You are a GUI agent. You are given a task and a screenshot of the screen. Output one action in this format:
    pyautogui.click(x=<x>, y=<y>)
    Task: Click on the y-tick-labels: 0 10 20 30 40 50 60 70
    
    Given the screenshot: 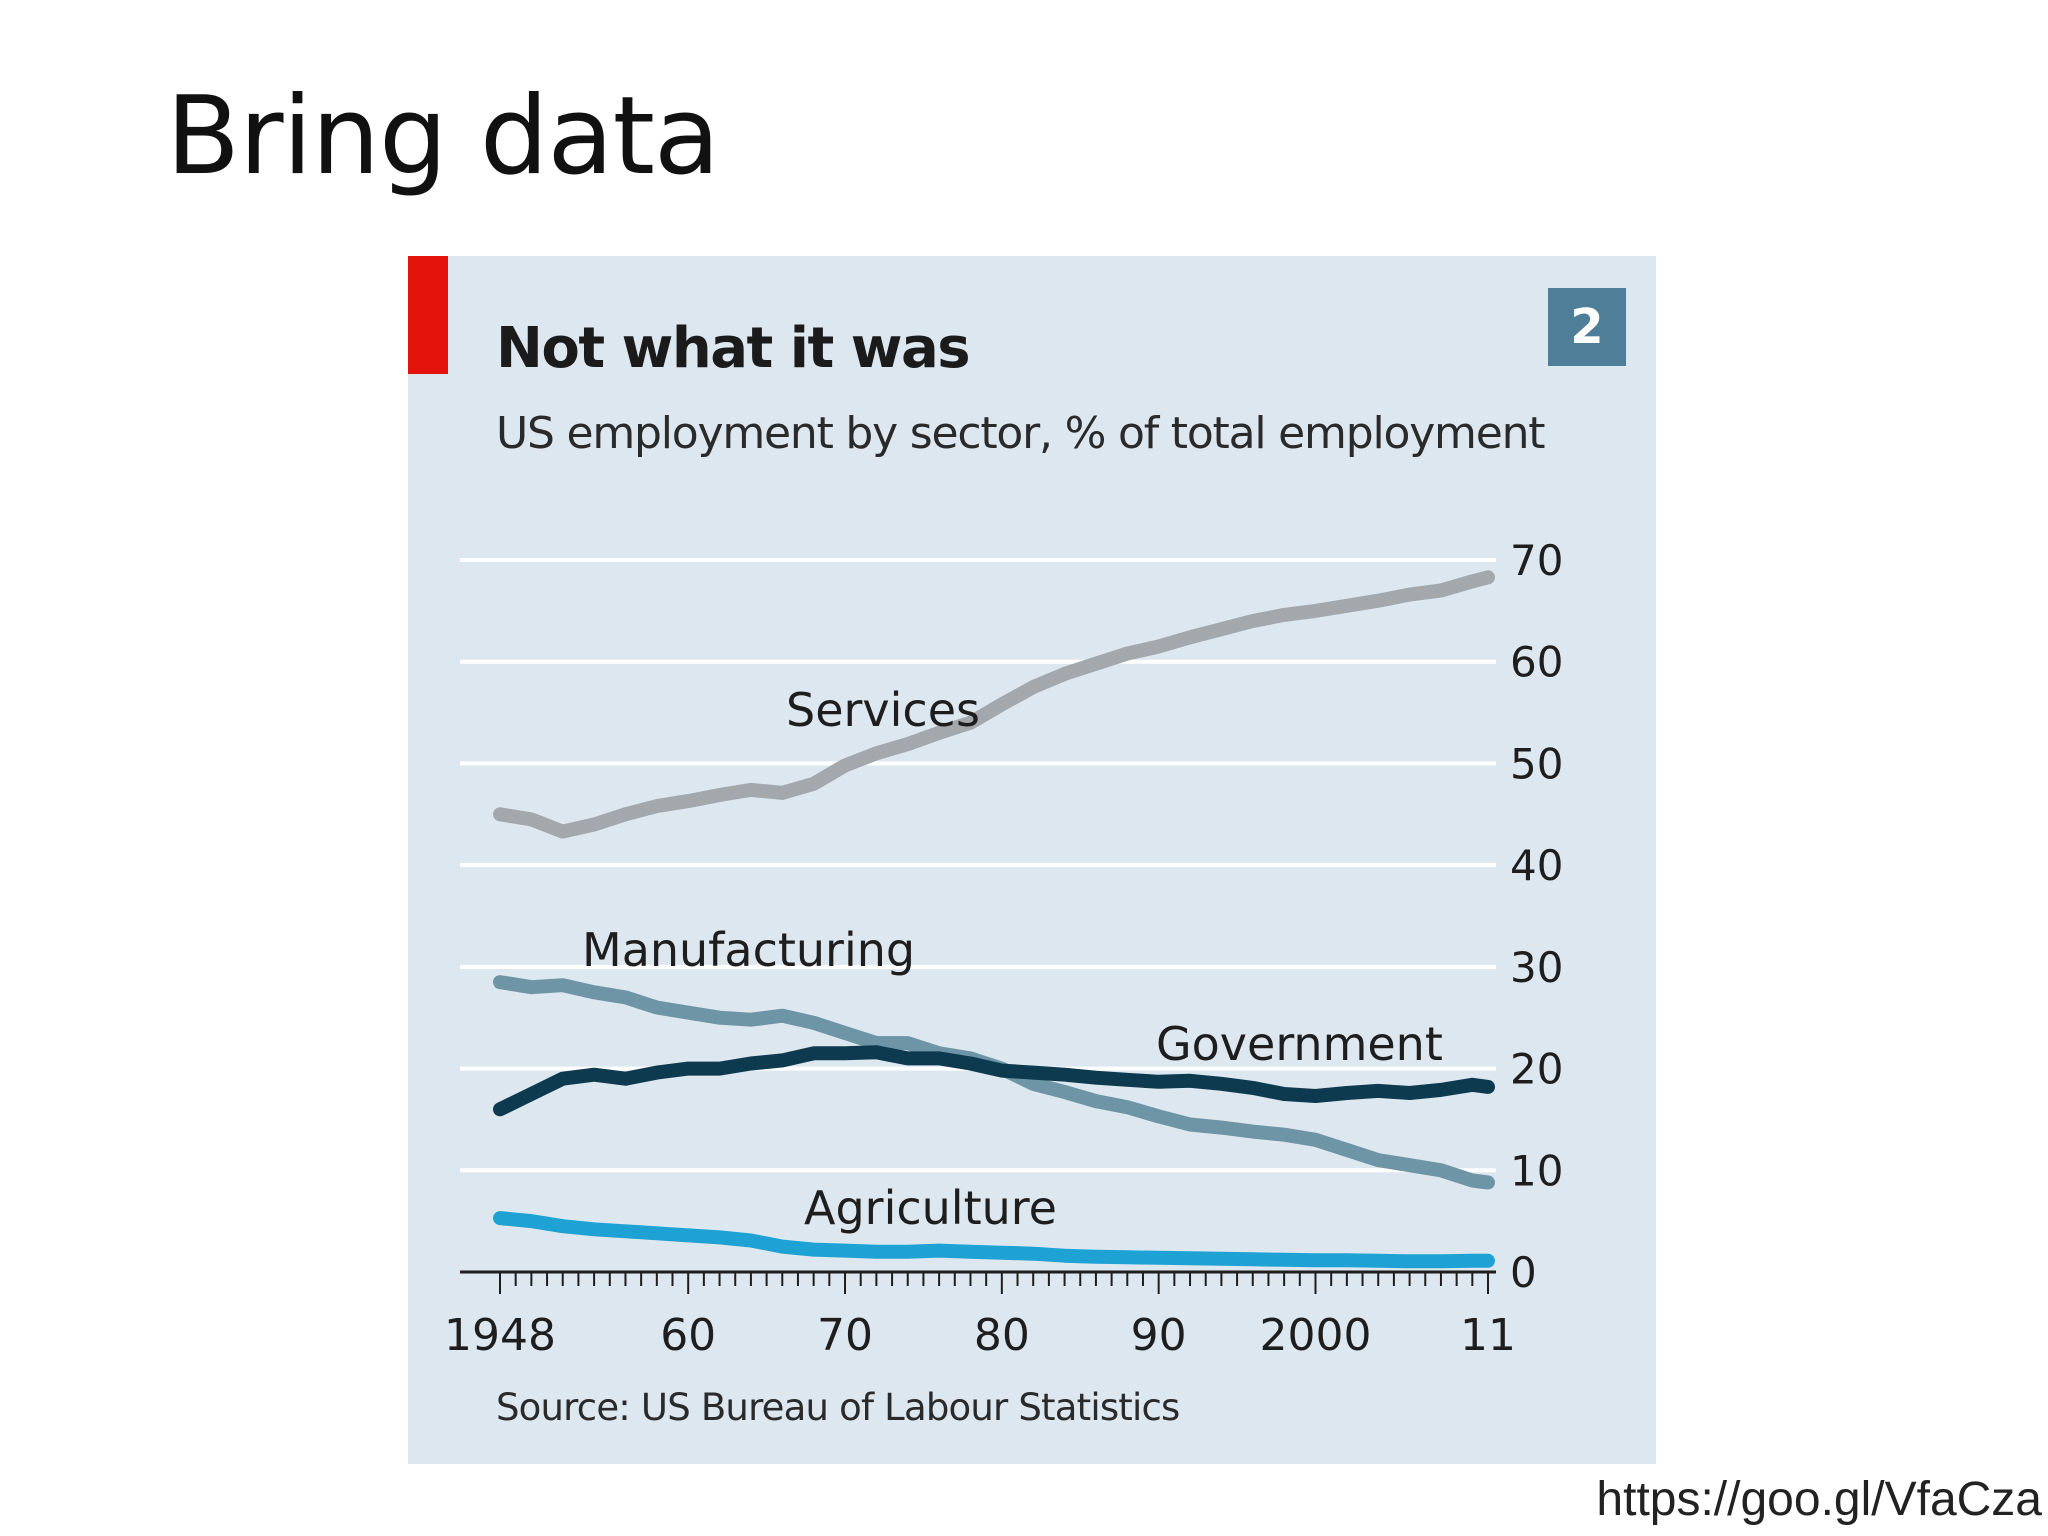 What is the action you would take?
    pyautogui.click(x=1536, y=916)
    